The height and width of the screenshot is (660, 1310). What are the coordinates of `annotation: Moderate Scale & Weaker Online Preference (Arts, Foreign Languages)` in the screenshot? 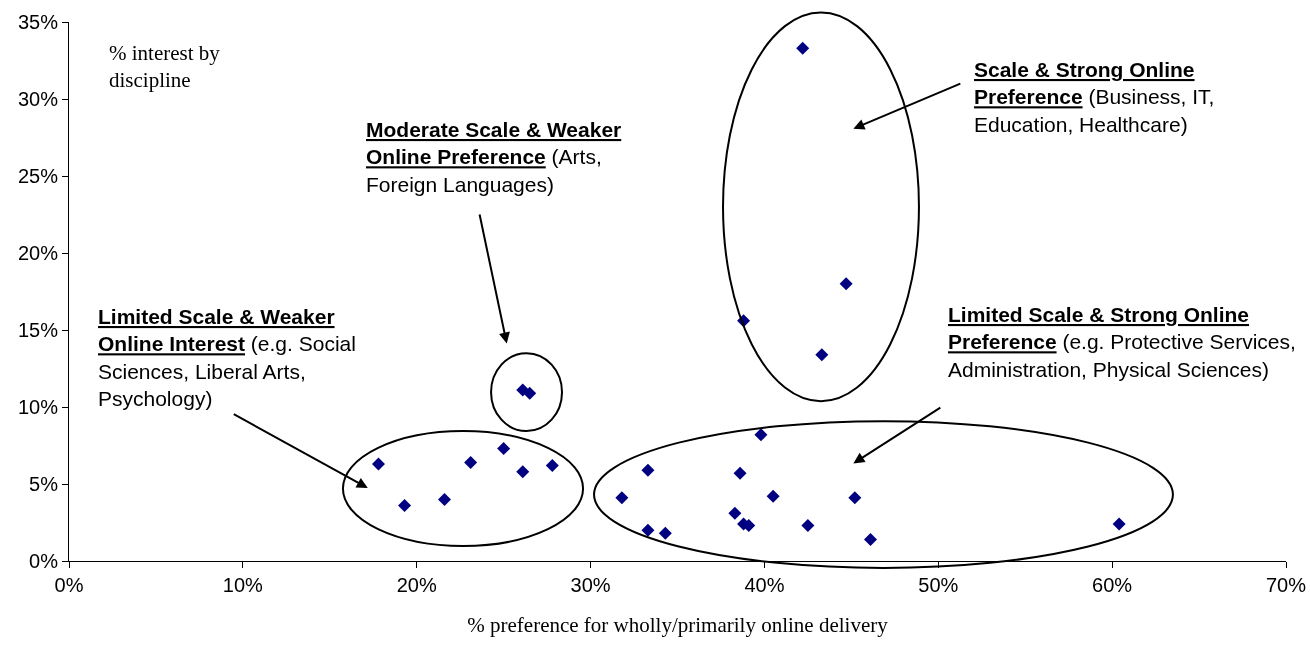 It's located at (494, 157).